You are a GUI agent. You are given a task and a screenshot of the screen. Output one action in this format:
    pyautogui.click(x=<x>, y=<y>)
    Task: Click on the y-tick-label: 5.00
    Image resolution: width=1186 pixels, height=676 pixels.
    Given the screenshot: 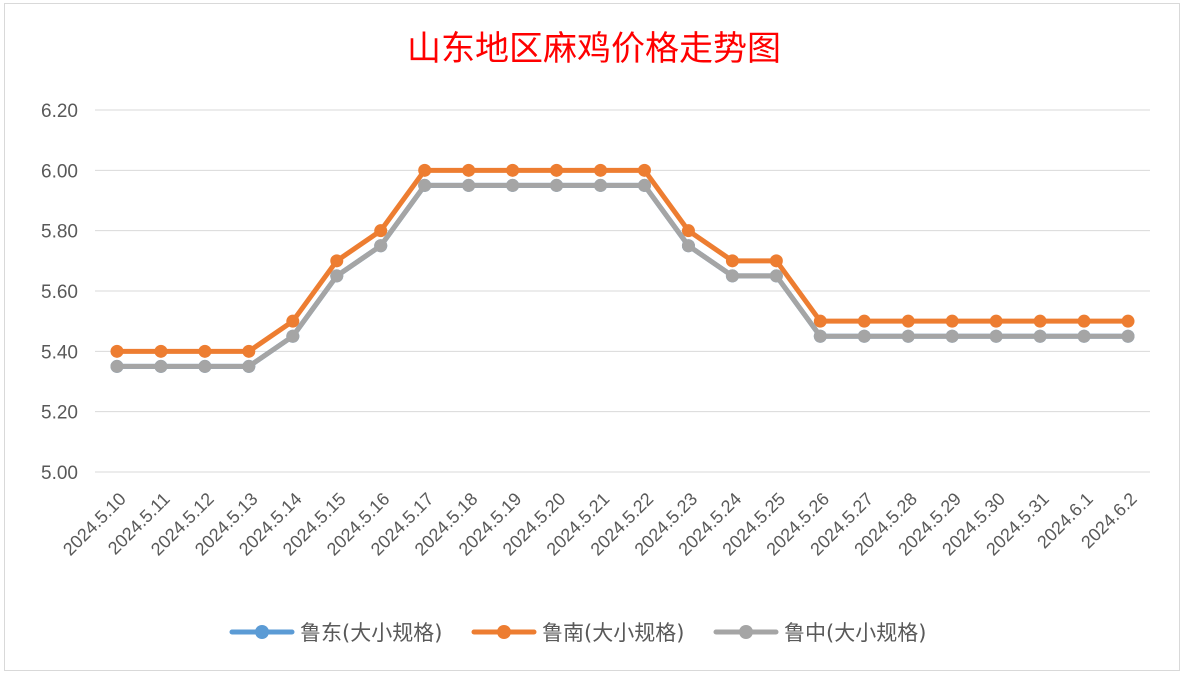 What is the action you would take?
    pyautogui.click(x=59, y=473)
    